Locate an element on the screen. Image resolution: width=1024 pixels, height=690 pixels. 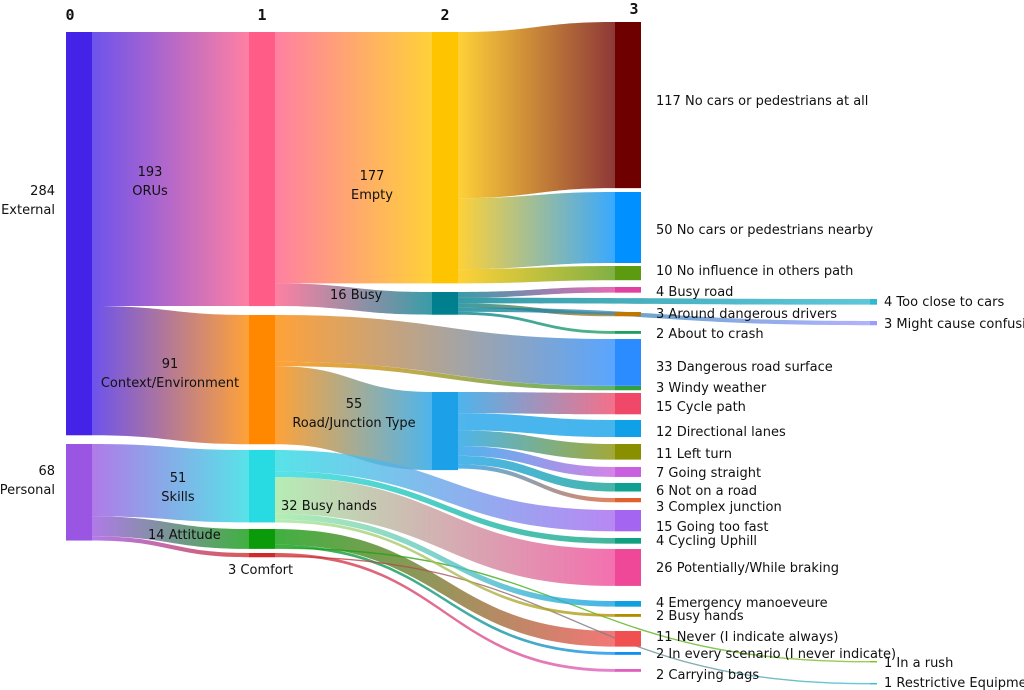
node-name: Emergency manoeveure is located at coordinates (747, 603).